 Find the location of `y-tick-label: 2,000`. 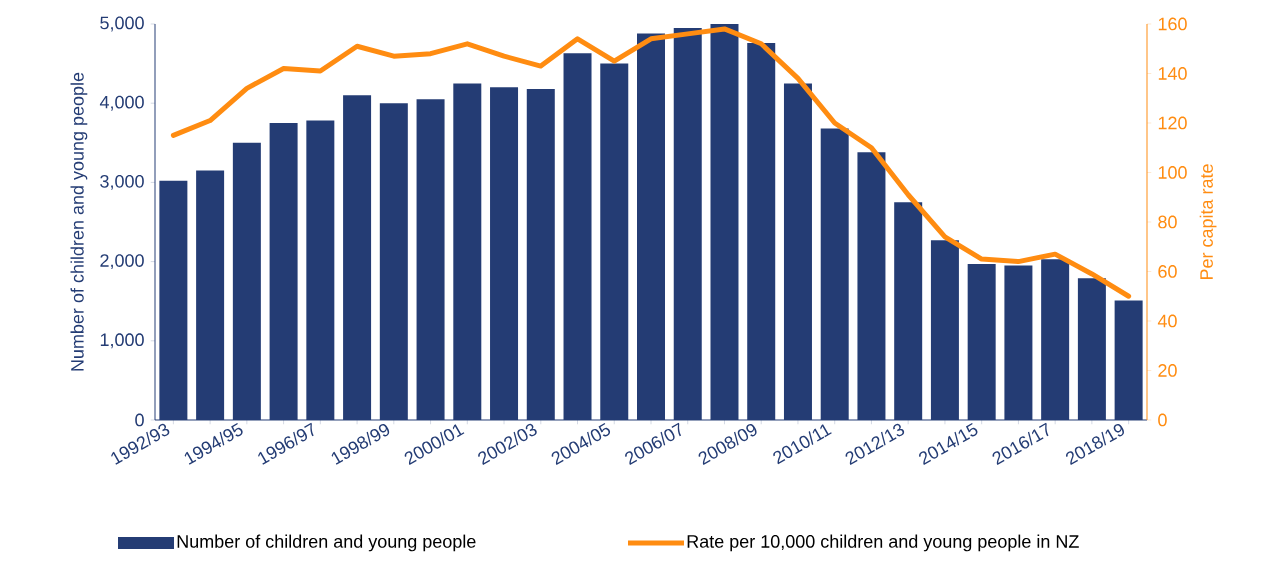

y-tick-label: 2,000 is located at coordinates (122, 262).